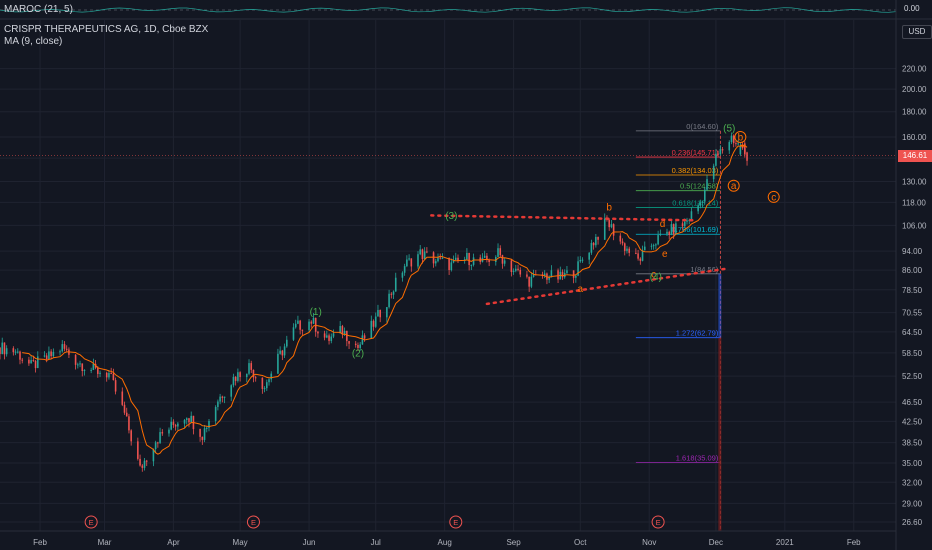 The height and width of the screenshot is (550, 932). Describe the element at coordinates (580, 542) in the screenshot. I see `time-tick-label: Oct` at that location.